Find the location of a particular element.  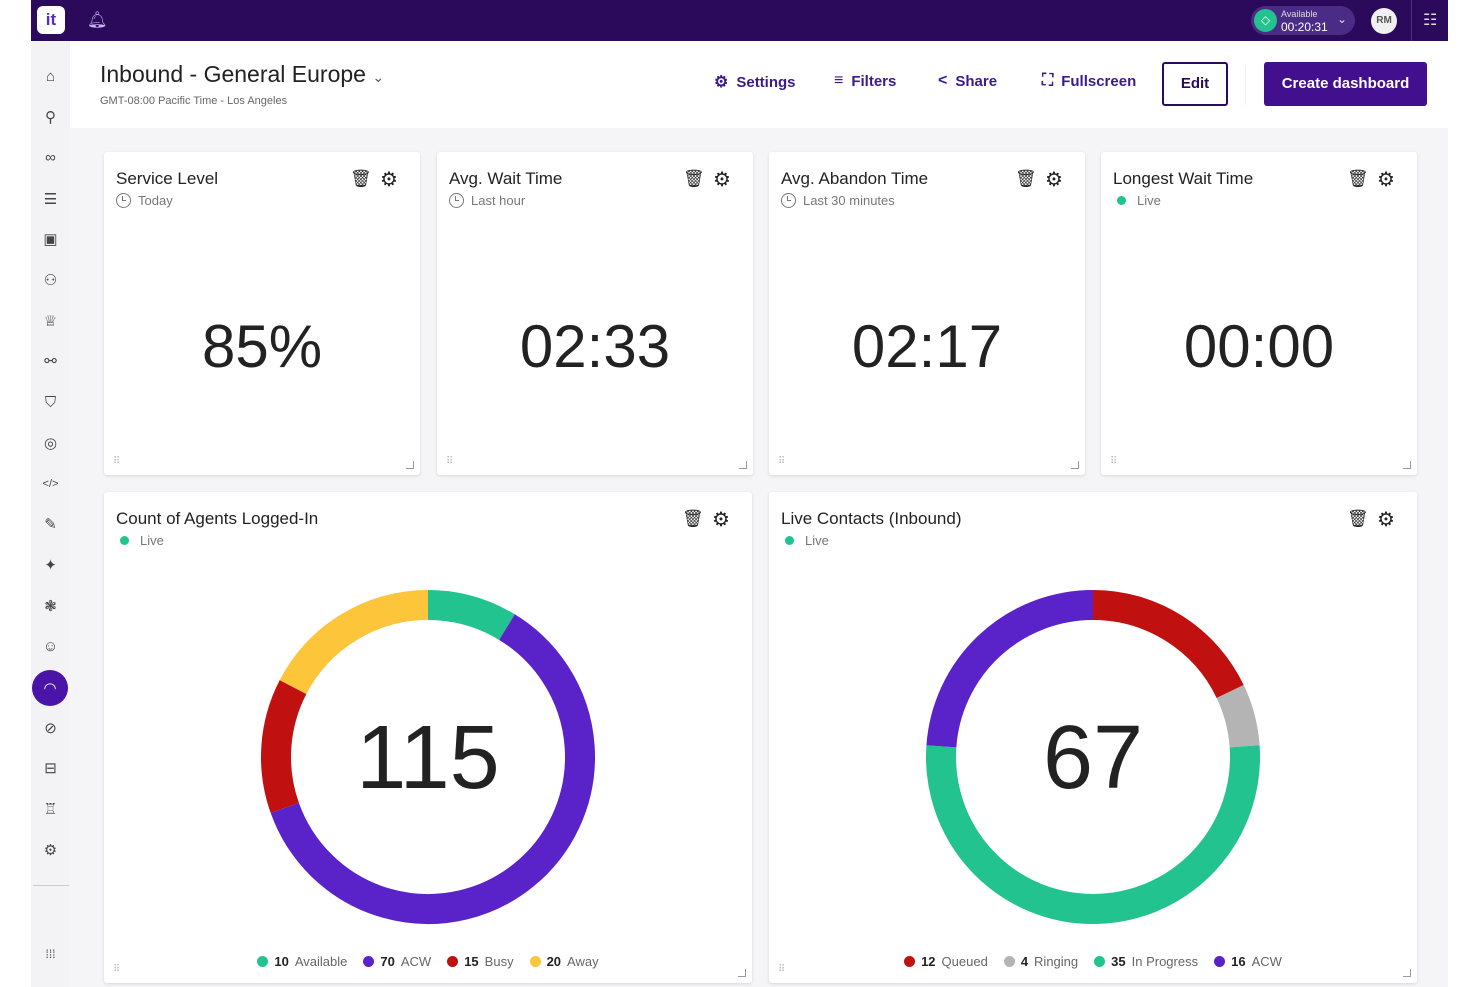

edit-icon: ✎ is located at coordinates (50, 525).